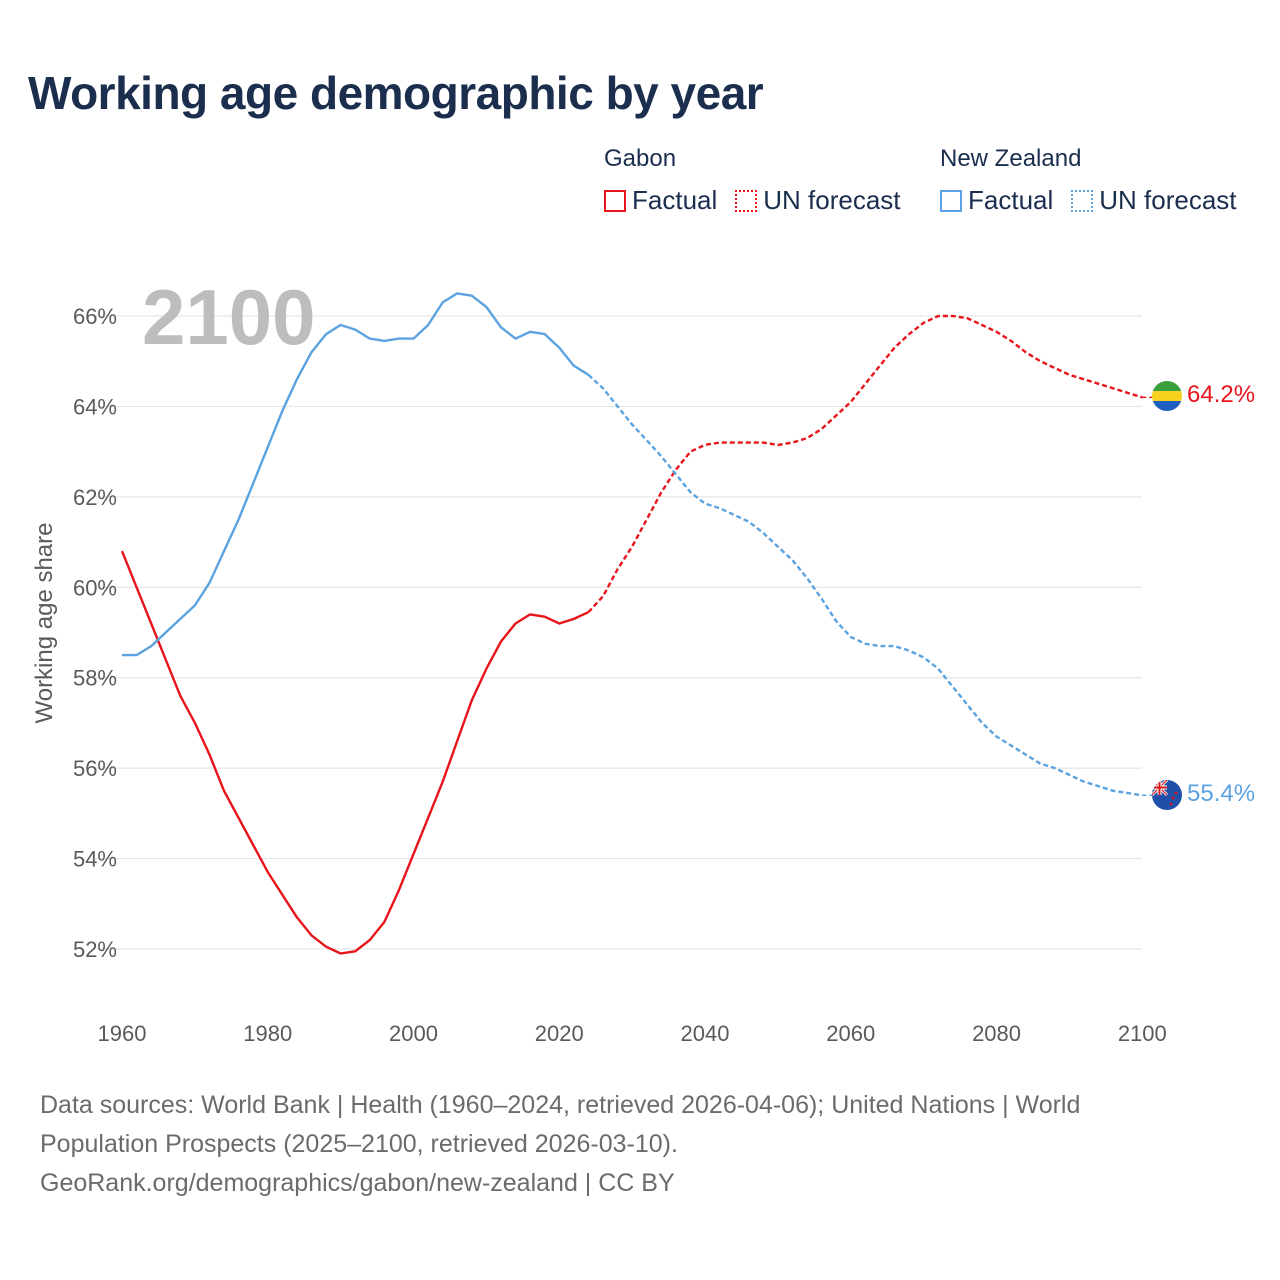 The width and height of the screenshot is (1280, 1280). What do you see at coordinates (1167, 795) in the screenshot?
I see `new-zealand-flag-icon` at bounding box center [1167, 795].